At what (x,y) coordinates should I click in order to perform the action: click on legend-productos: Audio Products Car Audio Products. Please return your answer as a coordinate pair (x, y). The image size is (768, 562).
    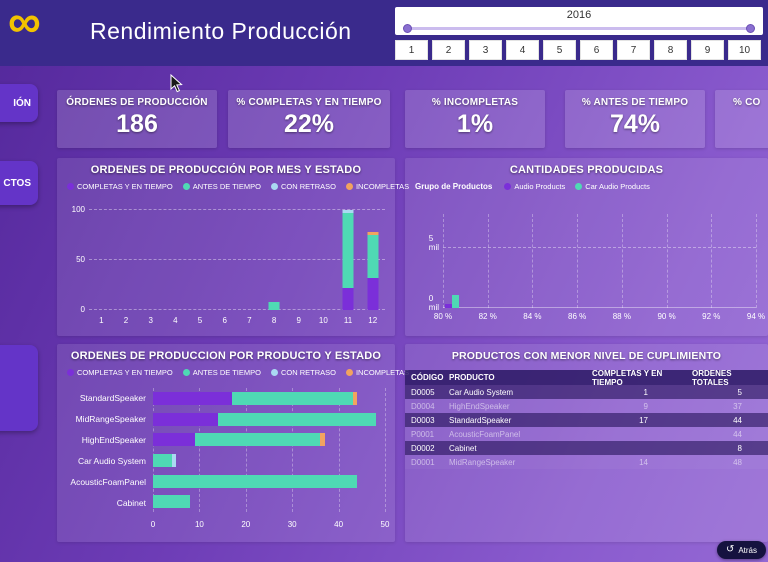
    Looking at the image, I should click on (577, 186).